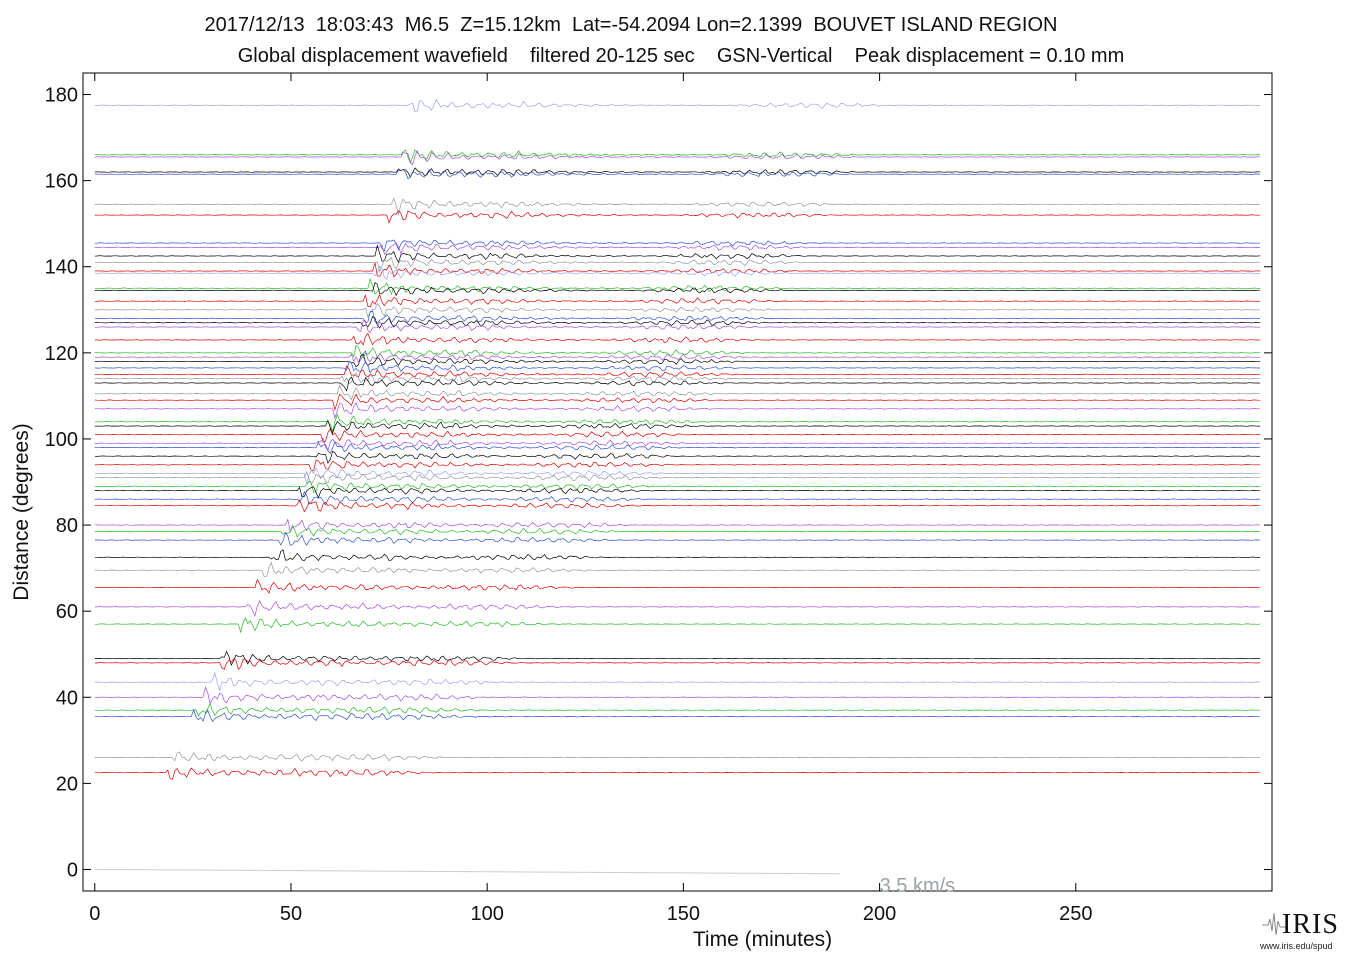 This screenshot has height=961, width=1362. What do you see at coordinates (291, 914) in the screenshot?
I see `x-tick-label: 50` at bounding box center [291, 914].